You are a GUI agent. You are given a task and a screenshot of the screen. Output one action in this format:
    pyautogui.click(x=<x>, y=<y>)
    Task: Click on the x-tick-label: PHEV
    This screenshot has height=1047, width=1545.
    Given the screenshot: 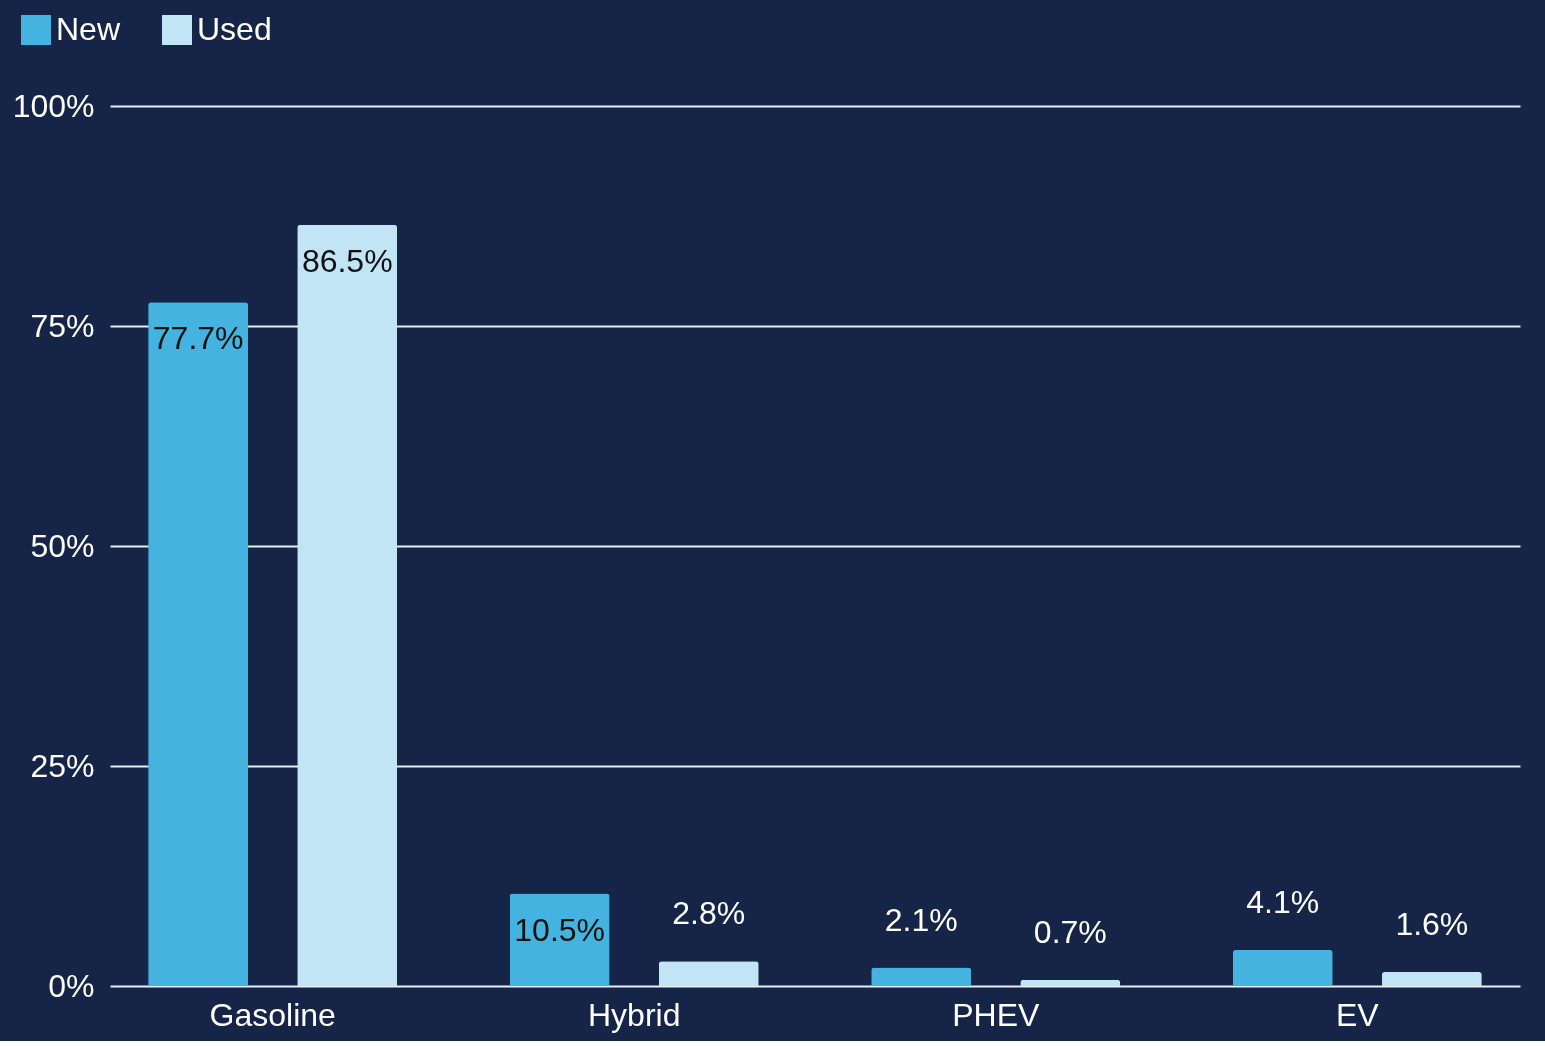 What is the action you would take?
    pyautogui.click(x=996, y=1014)
    